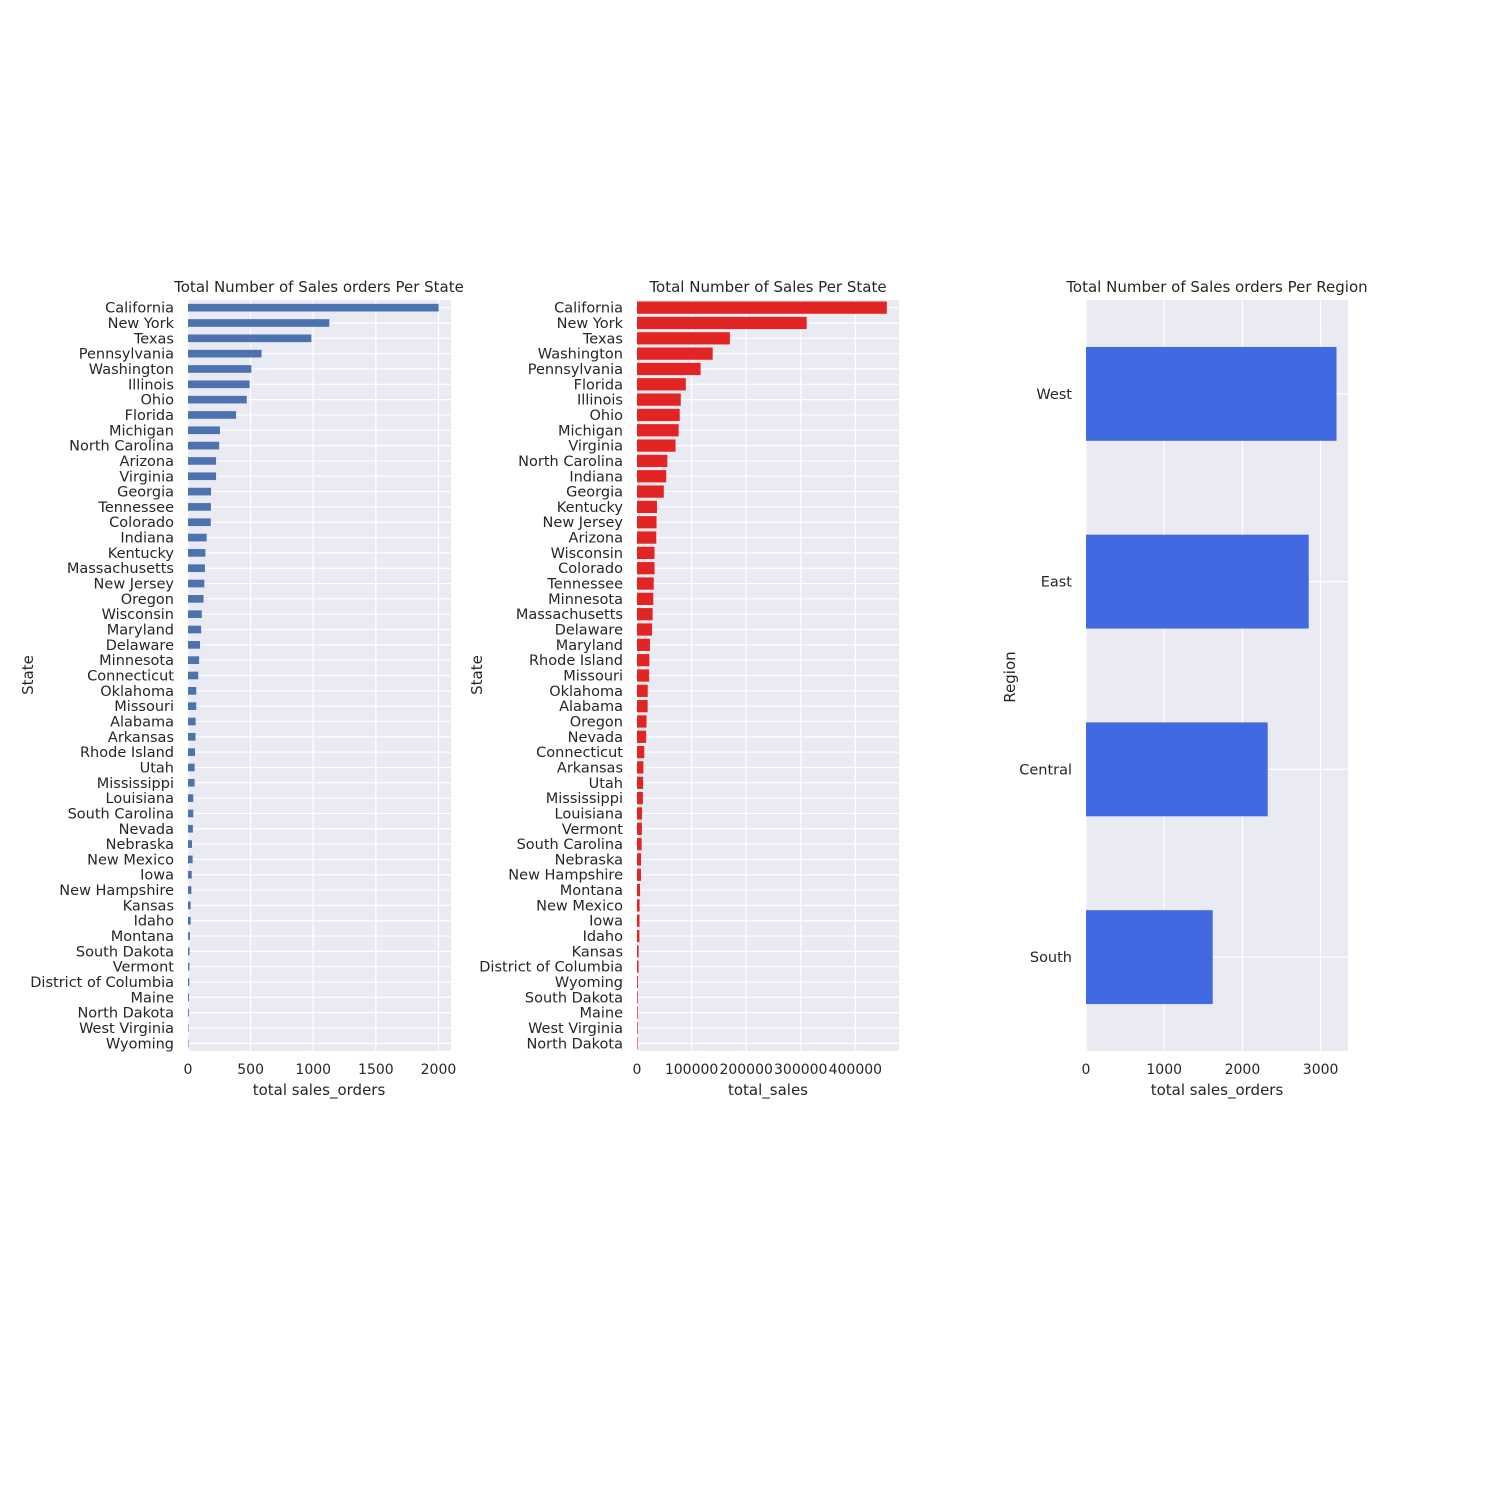 The height and width of the screenshot is (1500, 1500). Describe the element at coordinates (606, 416) in the screenshot. I see `y-tick-label: Ohio` at that location.